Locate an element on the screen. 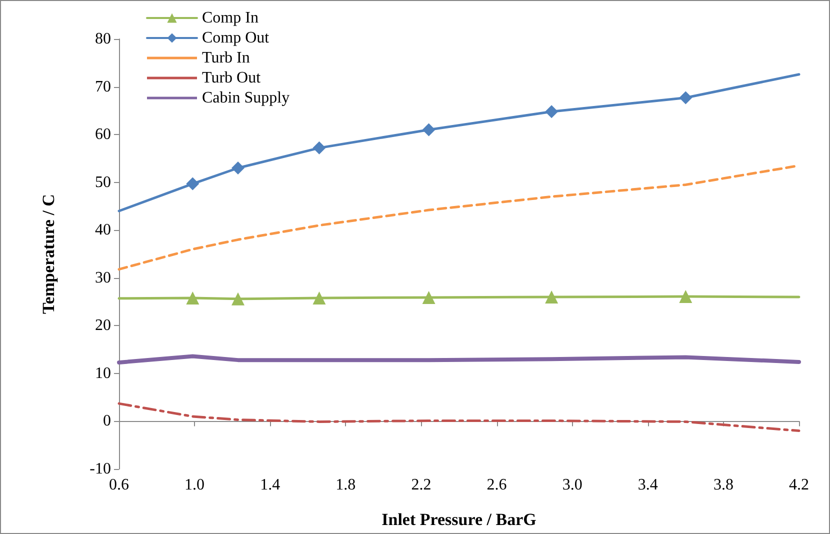 Image resolution: width=830 pixels, height=534 pixels. x-tick-label: 3.0 is located at coordinates (572, 485).